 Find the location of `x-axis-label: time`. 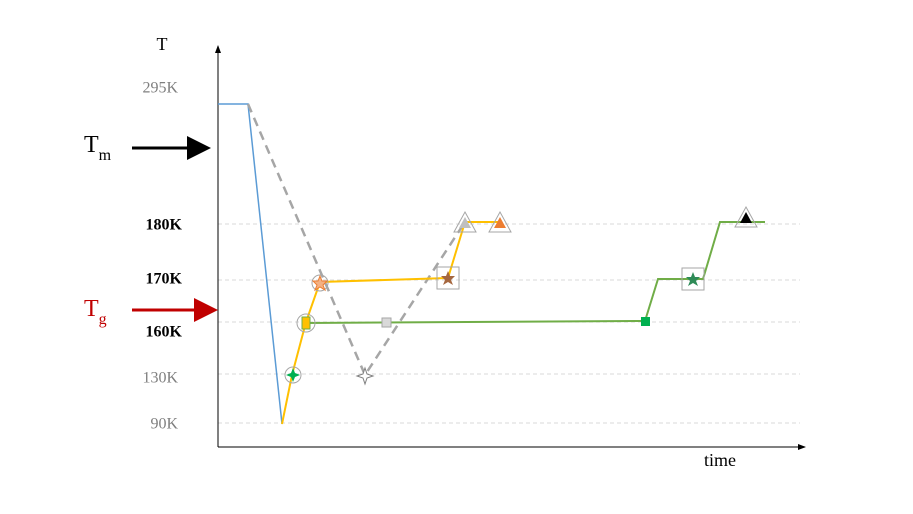

x-axis-label: time is located at coordinates (720, 460).